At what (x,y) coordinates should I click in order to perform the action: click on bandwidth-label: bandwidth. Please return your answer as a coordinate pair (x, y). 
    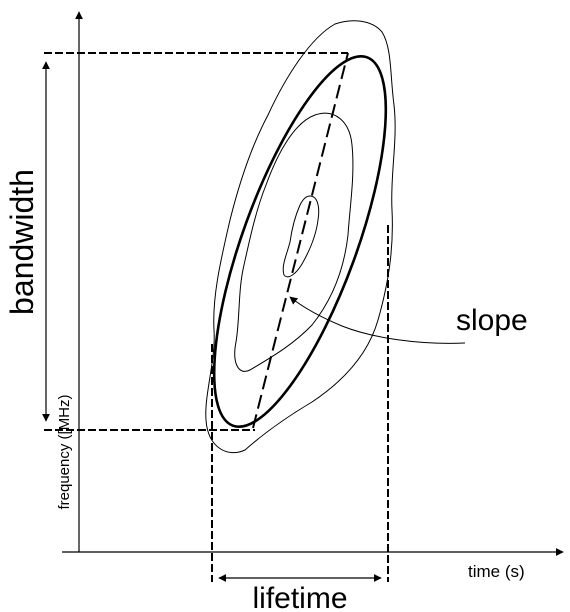
    Looking at the image, I should click on (22, 242).